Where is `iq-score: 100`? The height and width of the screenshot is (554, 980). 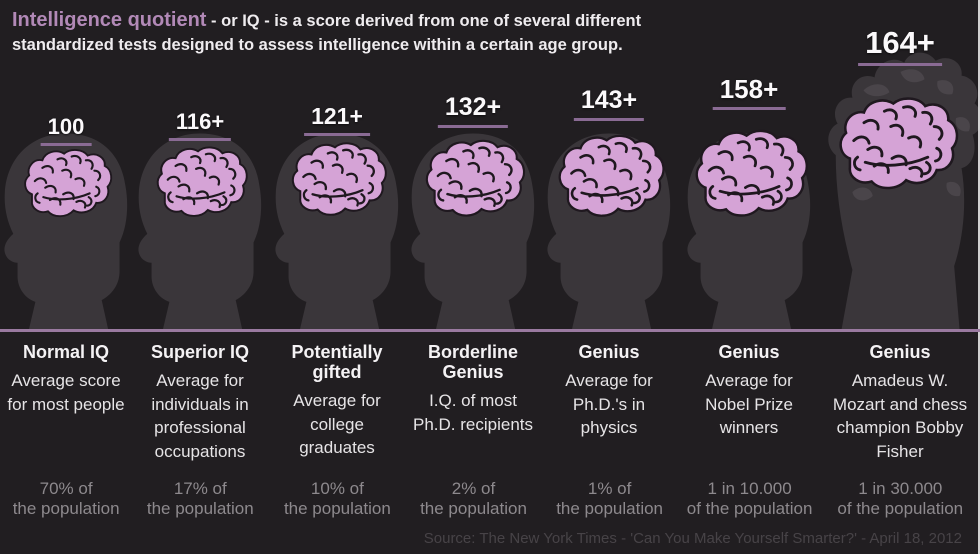 iq-score: 100 is located at coordinates (66, 131).